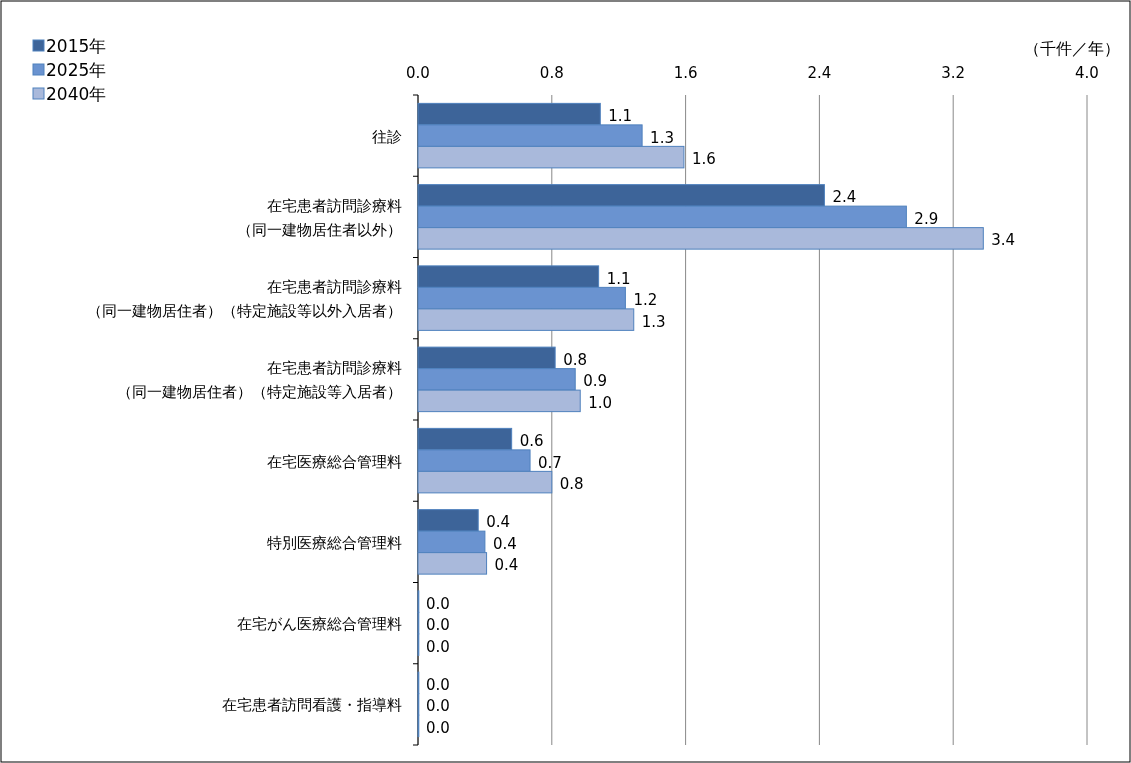  Describe the element at coordinates (1003, 240) in the screenshot. I see `data-label: 3.4` at that location.